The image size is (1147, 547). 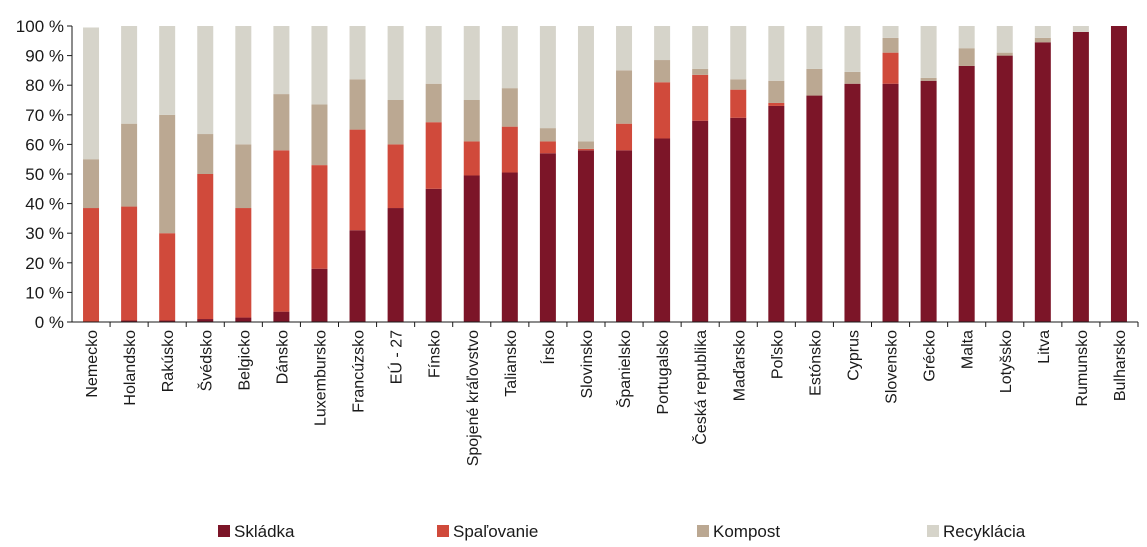 I want to click on x-tick-label: Španielsko, so click(x=624, y=369).